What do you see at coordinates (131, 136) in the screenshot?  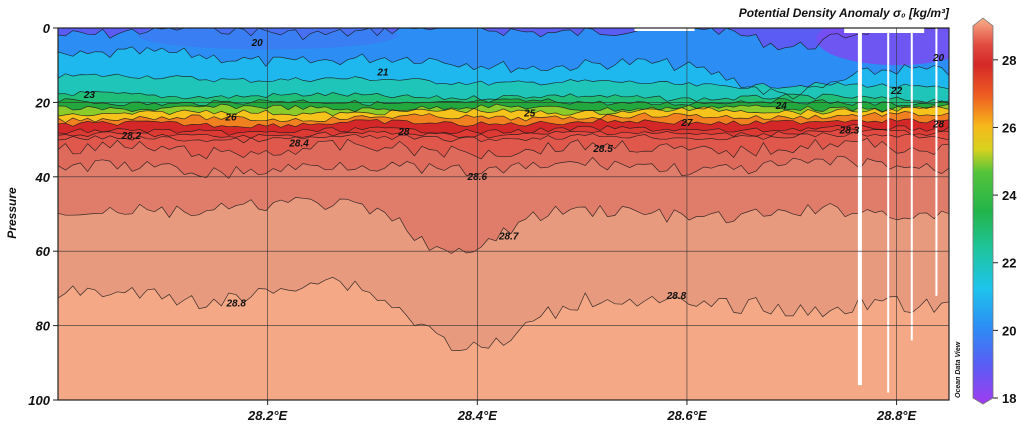 I see `contour-label: 28.2` at bounding box center [131, 136].